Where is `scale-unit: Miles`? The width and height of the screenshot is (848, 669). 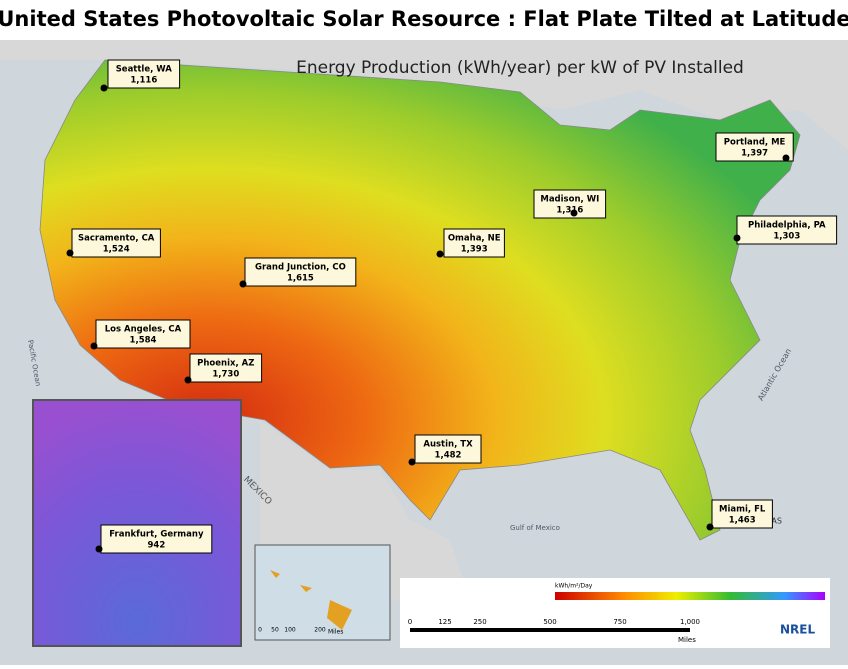 scale-unit: Miles is located at coordinates (687, 640).